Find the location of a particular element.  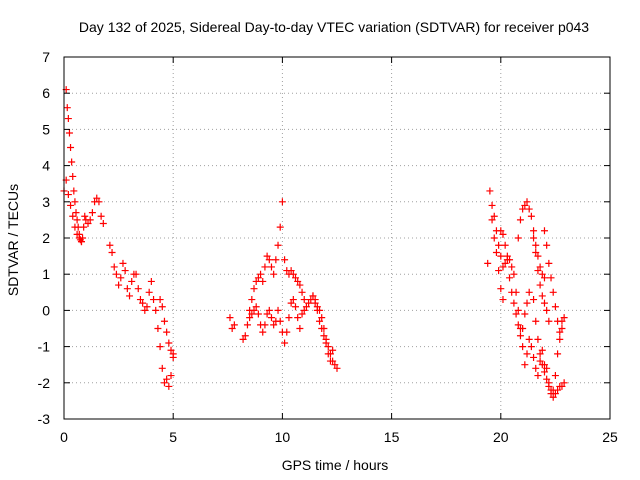

x-axis-label: GPS time / hours is located at coordinates (335, 465).